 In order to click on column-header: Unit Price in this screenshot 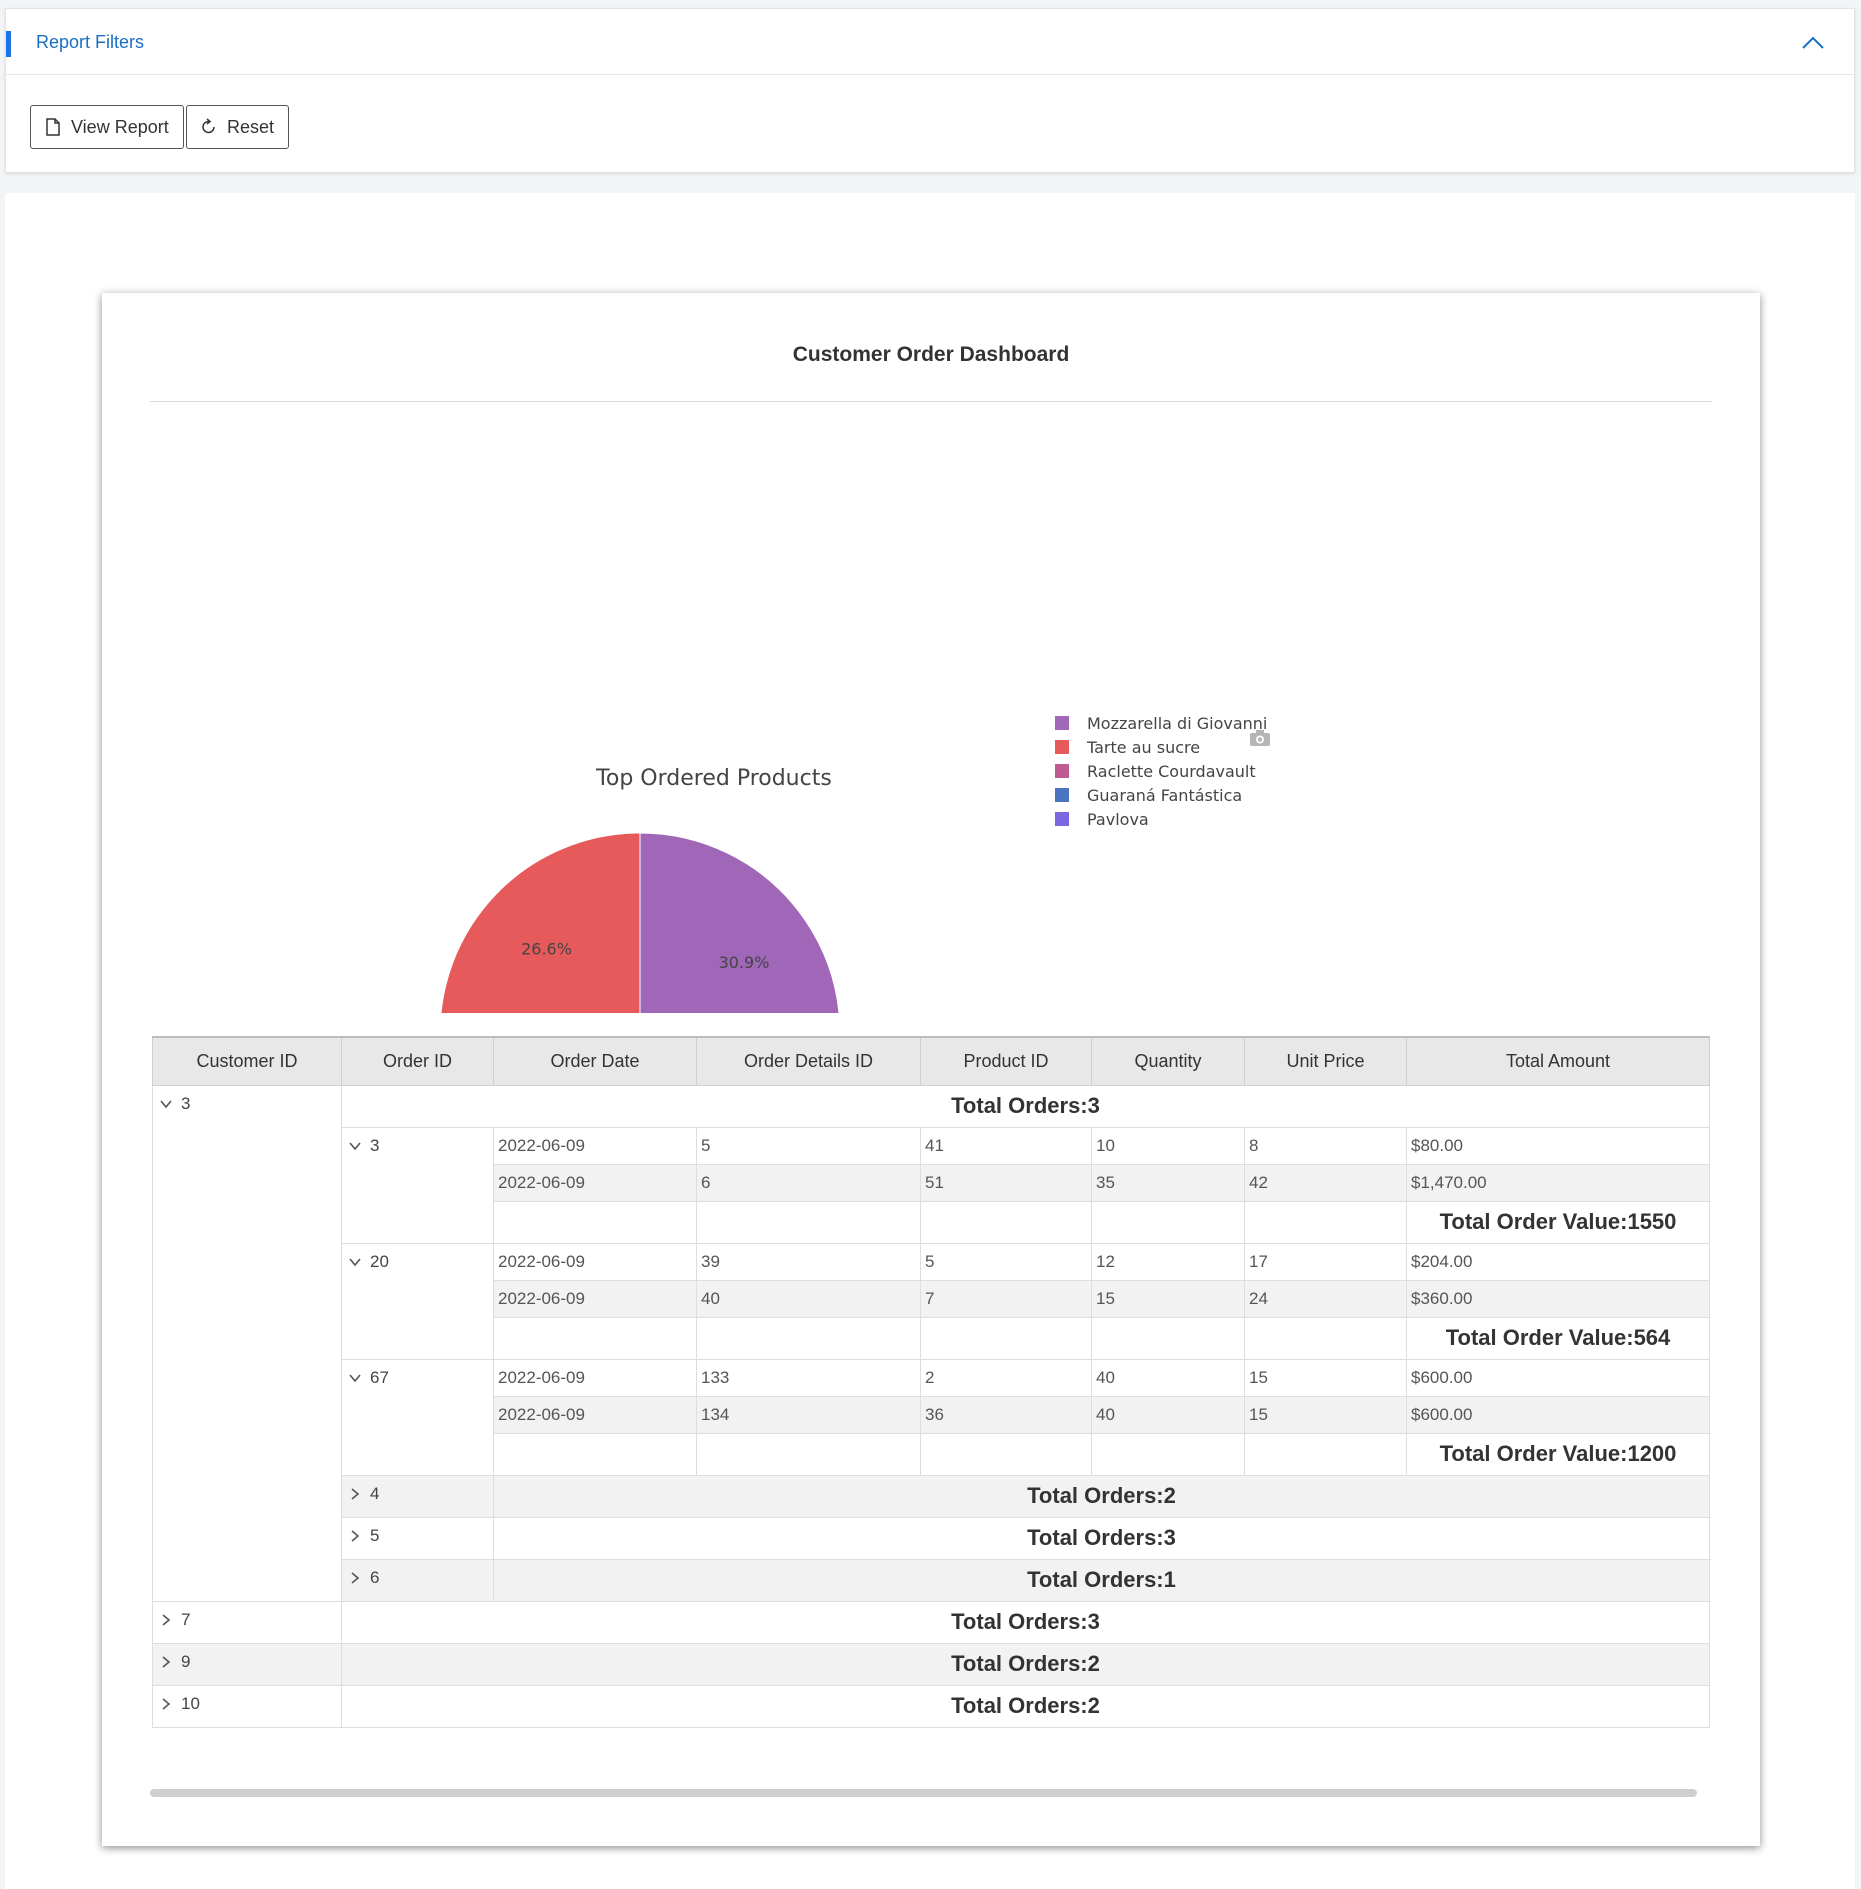, I will do `click(1325, 1061)`.